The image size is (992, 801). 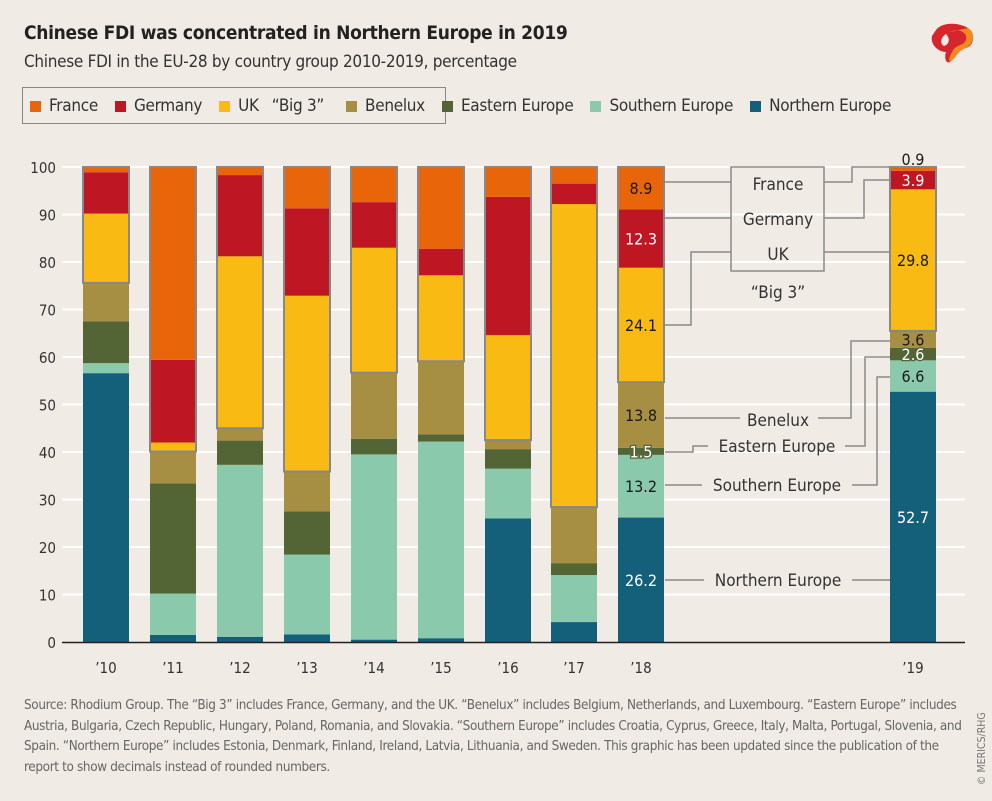 What do you see at coordinates (47, 501) in the screenshot?
I see `y-tick-label: 30` at bounding box center [47, 501].